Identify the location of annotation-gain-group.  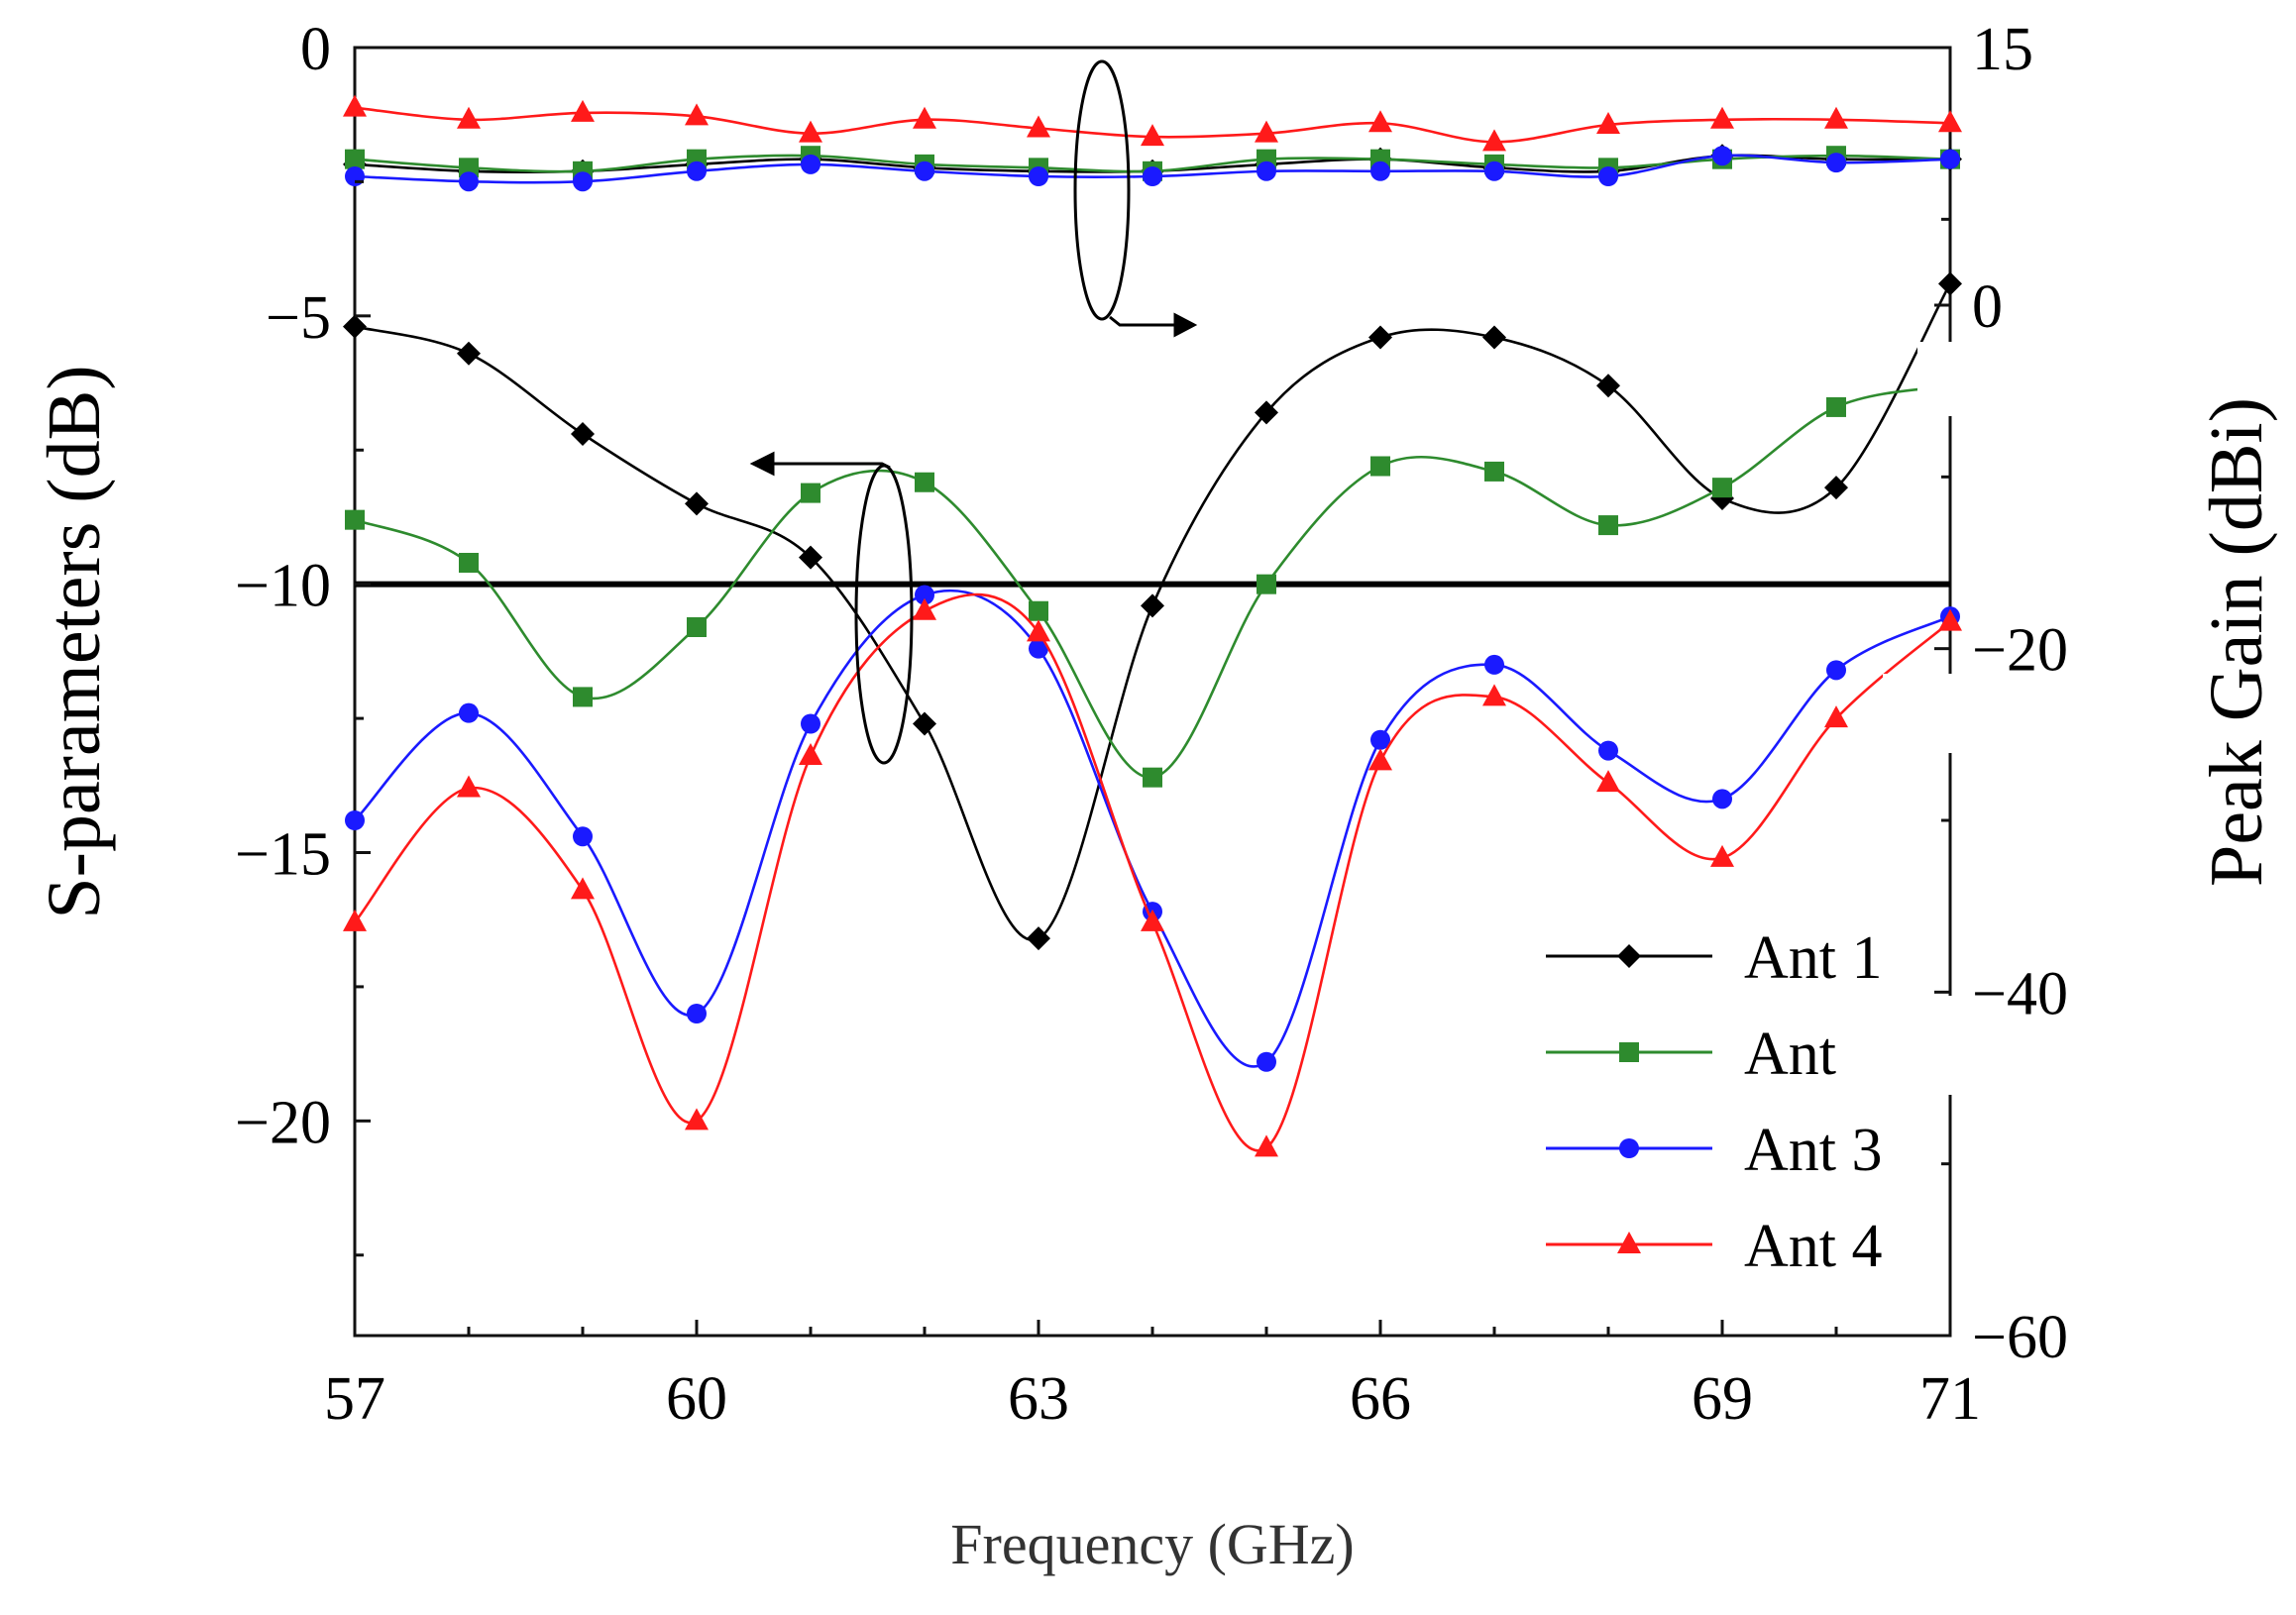
(1135, 199).